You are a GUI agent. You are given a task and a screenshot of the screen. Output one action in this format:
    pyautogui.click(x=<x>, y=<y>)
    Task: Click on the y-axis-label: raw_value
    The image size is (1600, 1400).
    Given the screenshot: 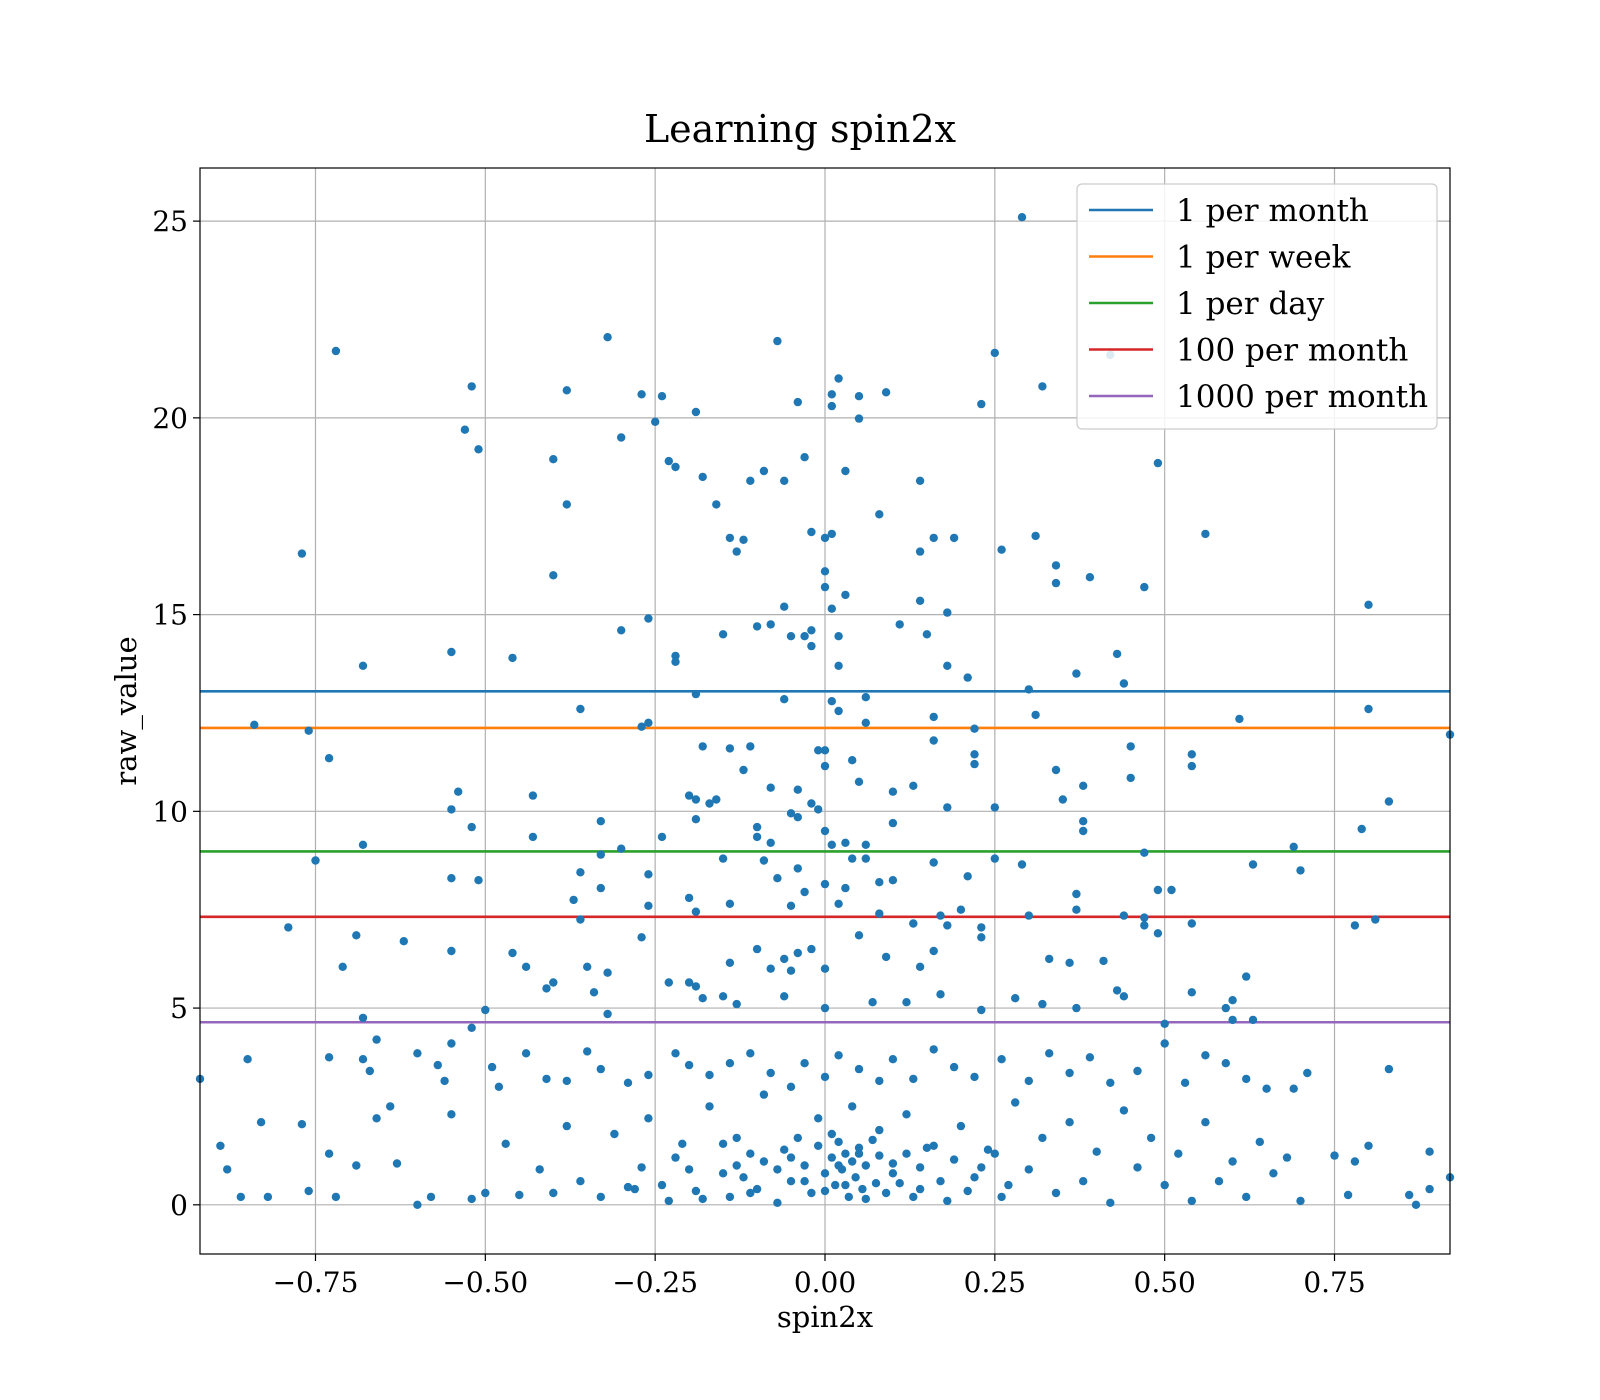 What is the action you would take?
    pyautogui.click(x=126, y=710)
    